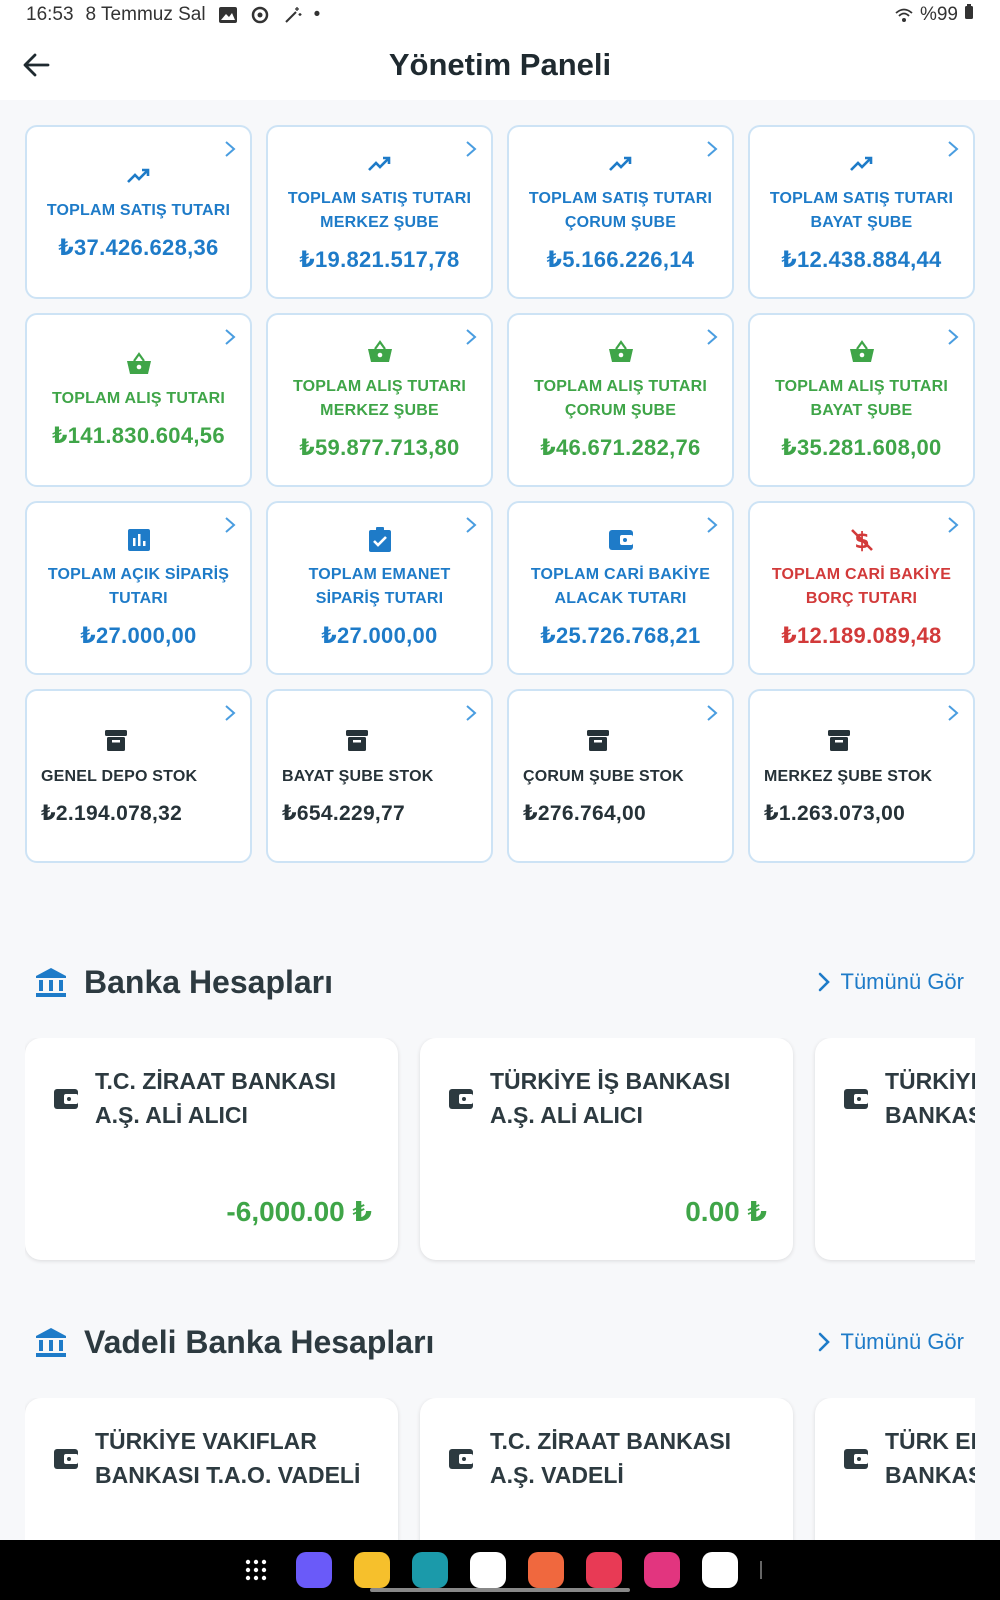 The height and width of the screenshot is (1600, 1000). I want to click on status-bar: 16:53 8 Temmuz Sal • %99, so click(500, 15).